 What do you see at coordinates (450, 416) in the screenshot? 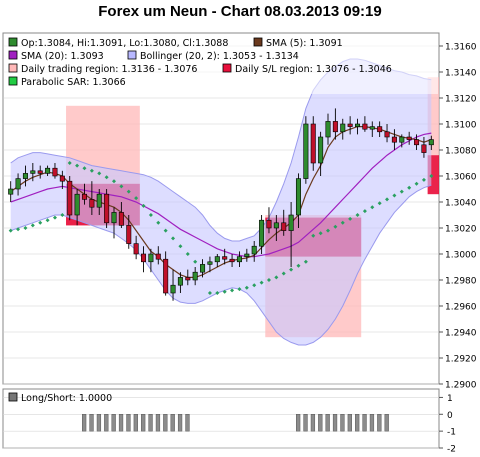
I see `sub-y-tick-label: 0` at bounding box center [450, 416].